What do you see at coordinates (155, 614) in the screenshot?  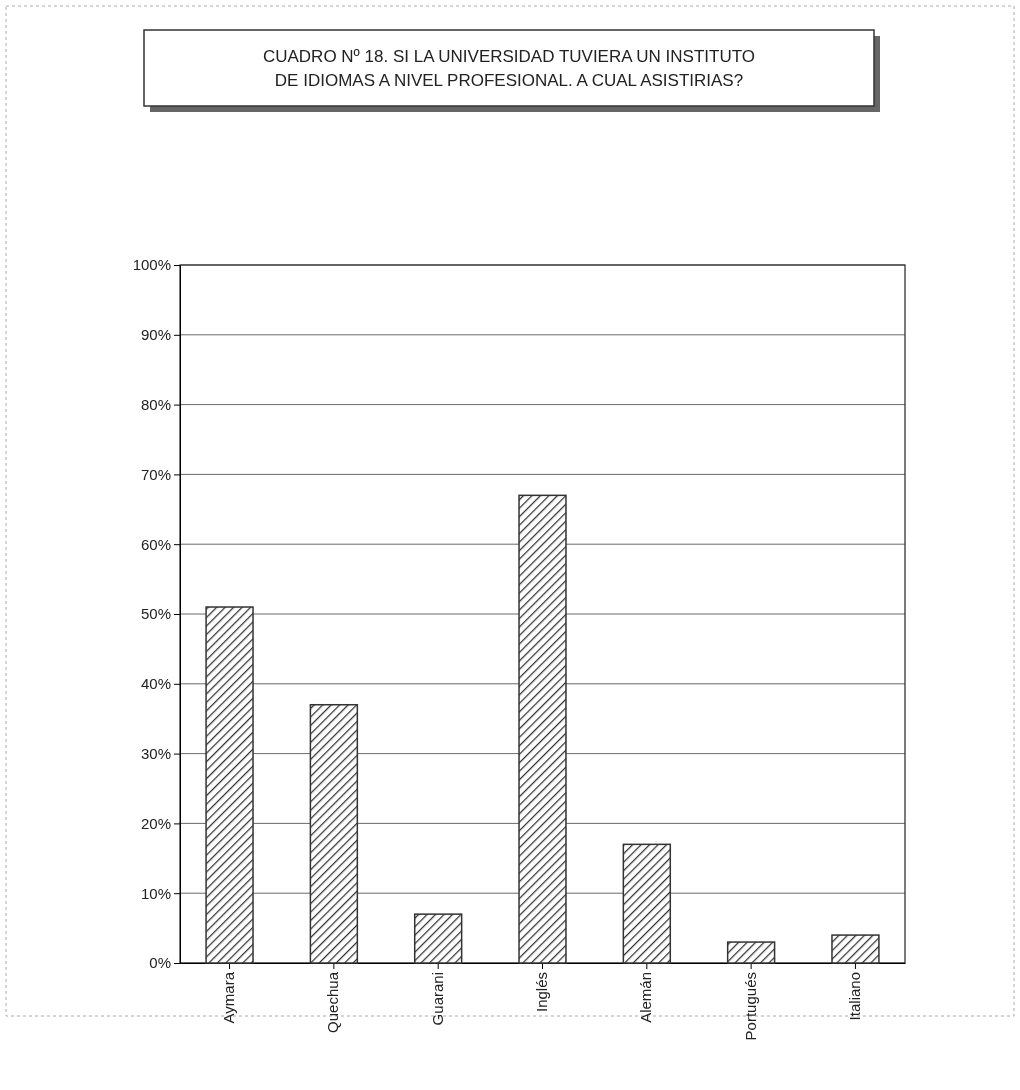 I see `y-tick-label: 50%` at bounding box center [155, 614].